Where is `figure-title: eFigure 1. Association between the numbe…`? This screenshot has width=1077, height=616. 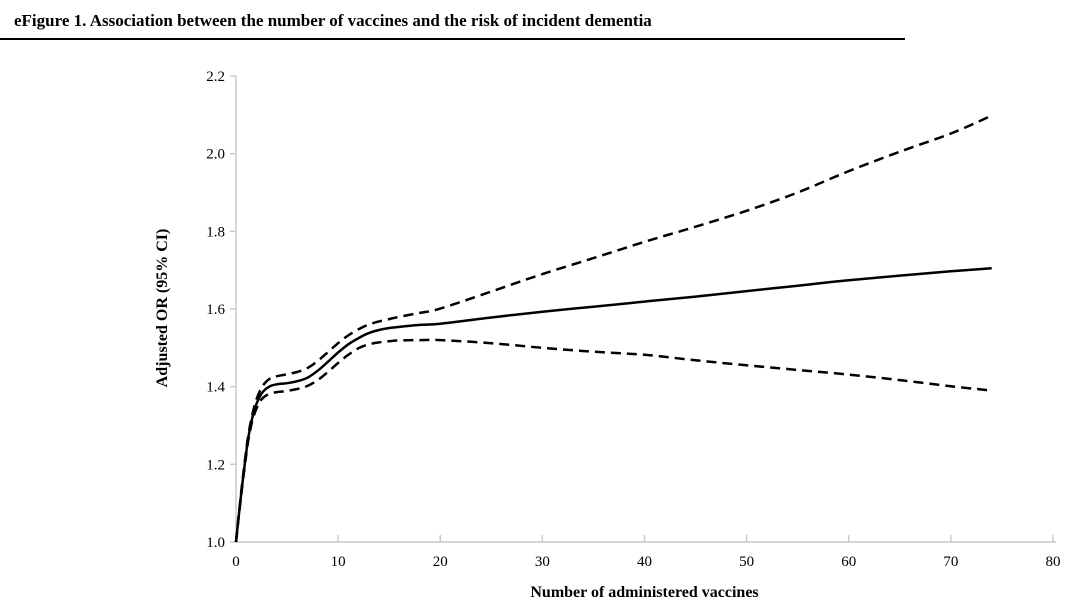
figure-title: eFigure 1. Association between the numbe… is located at coordinates (333, 20).